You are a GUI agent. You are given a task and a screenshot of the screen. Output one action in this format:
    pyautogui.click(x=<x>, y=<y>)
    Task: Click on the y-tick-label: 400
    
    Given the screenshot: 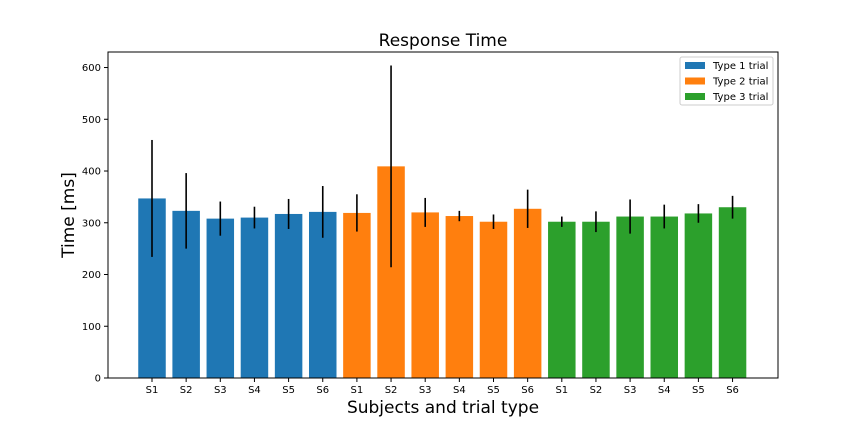 What is the action you would take?
    pyautogui.click(x=91, y=172)
    